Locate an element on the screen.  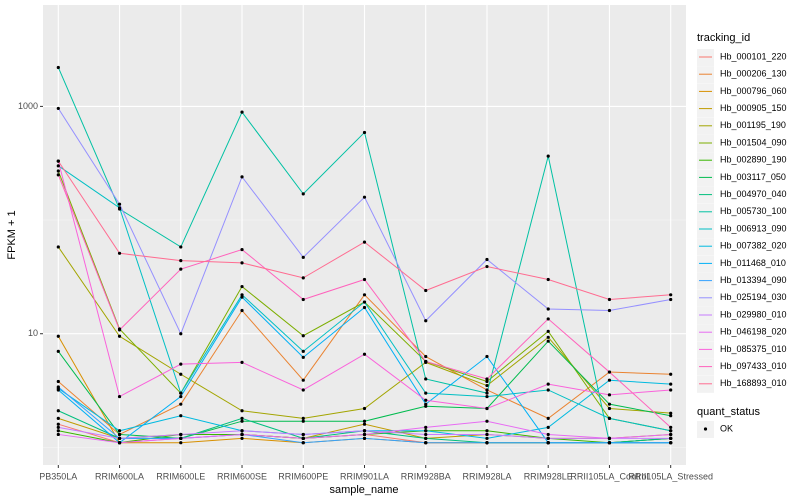
legend-label: Hb_001504_090 is located at coordinates (753, 142).